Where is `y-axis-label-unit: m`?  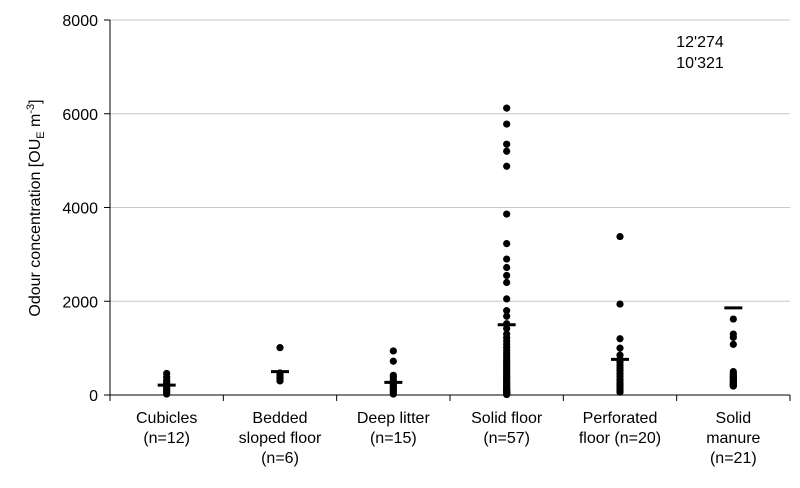 y-axis-label-unit: m is located at coordinates (35, 123).